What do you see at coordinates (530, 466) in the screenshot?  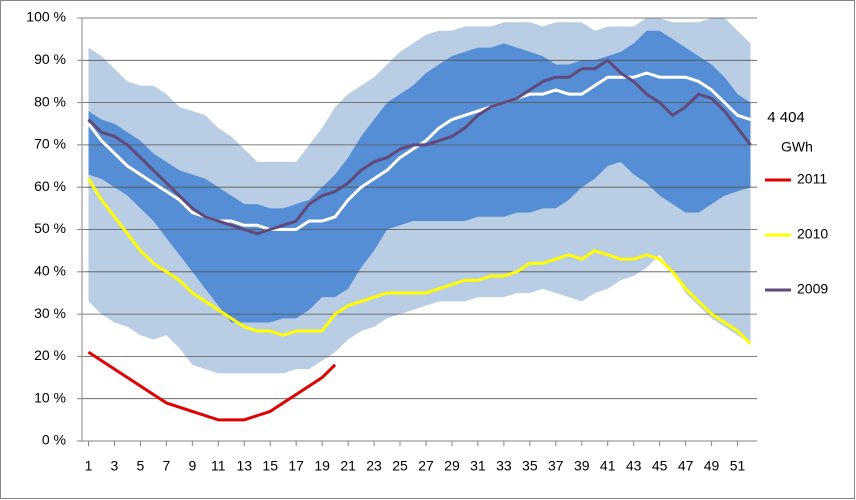 I see `x-tick-label: 35` at bounding box center [530, 466].